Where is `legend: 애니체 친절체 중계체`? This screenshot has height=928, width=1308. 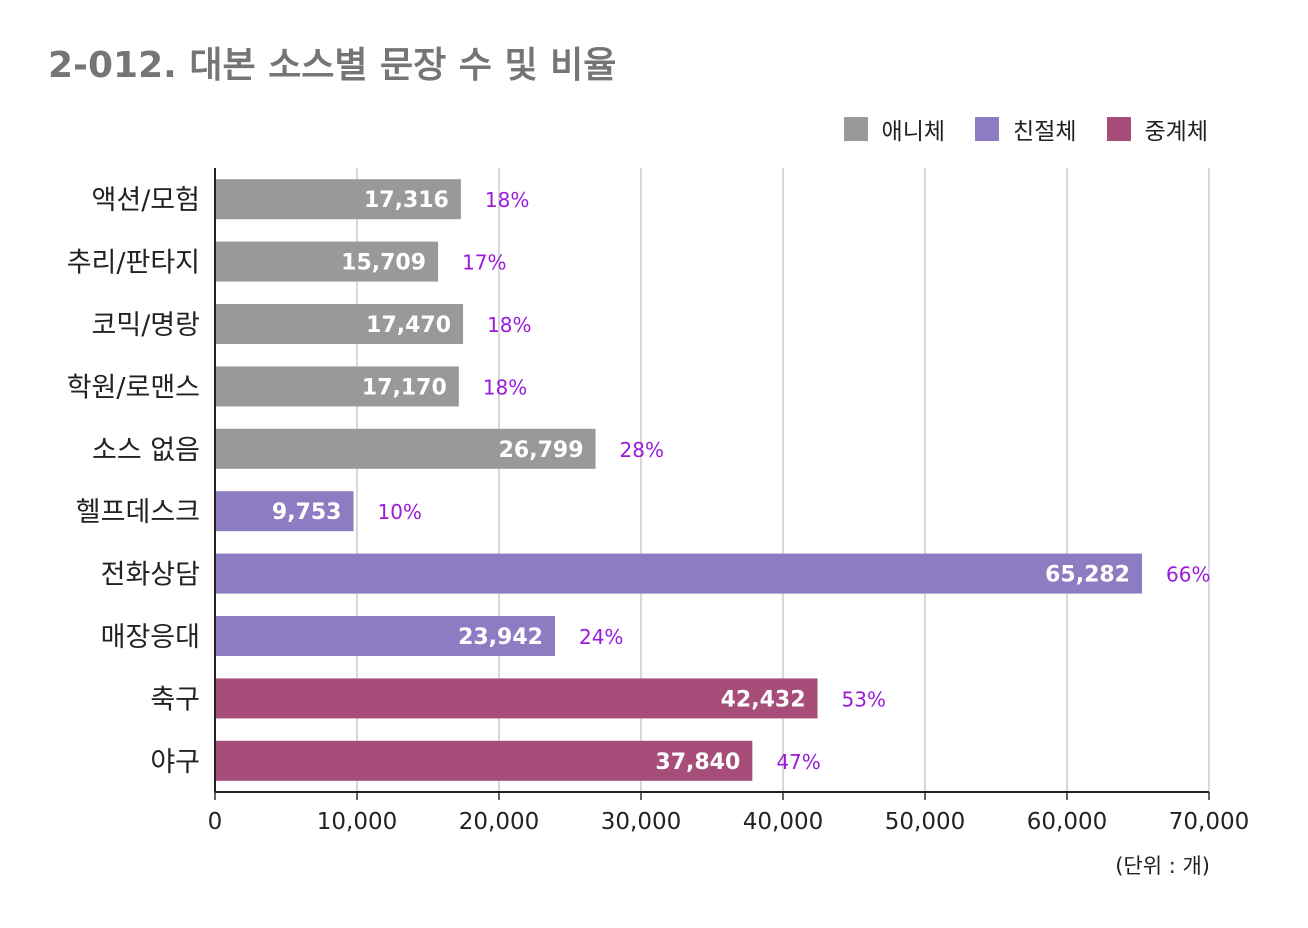
legend: 애니체 친절체 중계체 is located at coordinates (1025, 129).